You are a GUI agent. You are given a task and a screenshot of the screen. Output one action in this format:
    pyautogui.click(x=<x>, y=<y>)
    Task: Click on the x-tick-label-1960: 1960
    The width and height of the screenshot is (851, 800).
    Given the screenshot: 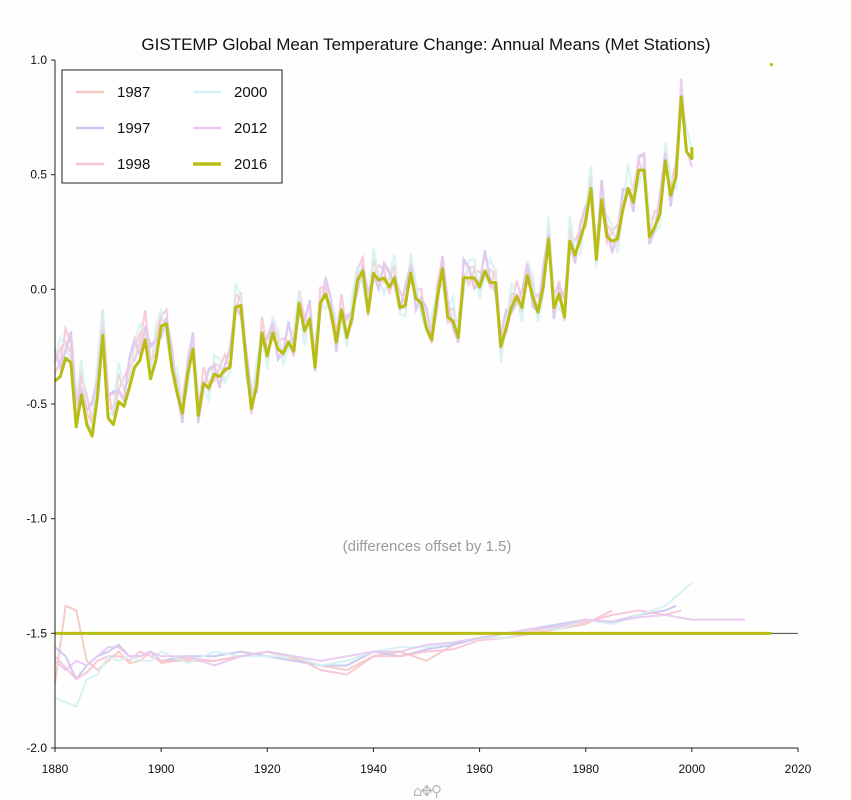 What is the action you would take?
    pyautogui.click(x=479, y=769)
    